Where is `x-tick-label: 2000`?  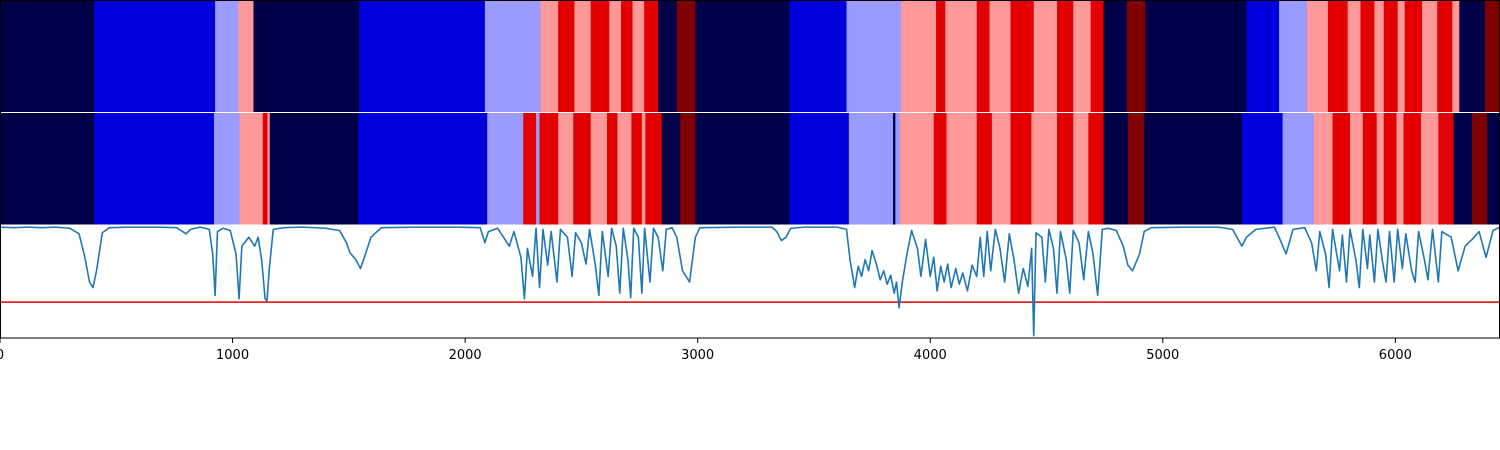 x-tick-label: 2000 is located at coordinates (465, 355).